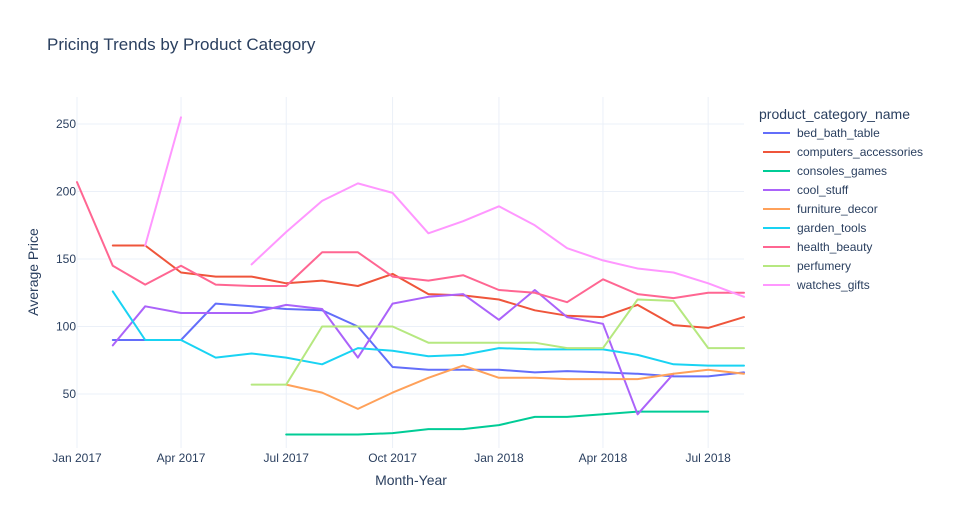 The height and width of the screenshot is (525, 954). I want to click on series-line-bed-bath-table, so click(428, 340).